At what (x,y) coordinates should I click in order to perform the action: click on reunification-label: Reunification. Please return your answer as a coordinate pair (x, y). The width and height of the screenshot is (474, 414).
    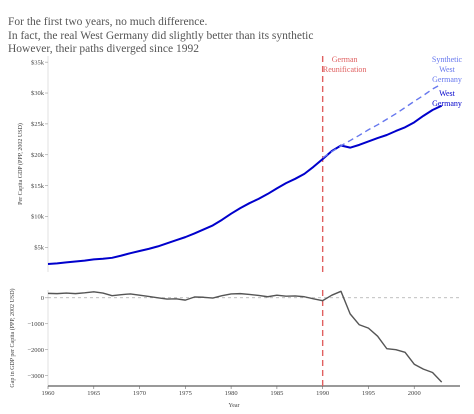
    Looking at the image, I should click on (345, 69).